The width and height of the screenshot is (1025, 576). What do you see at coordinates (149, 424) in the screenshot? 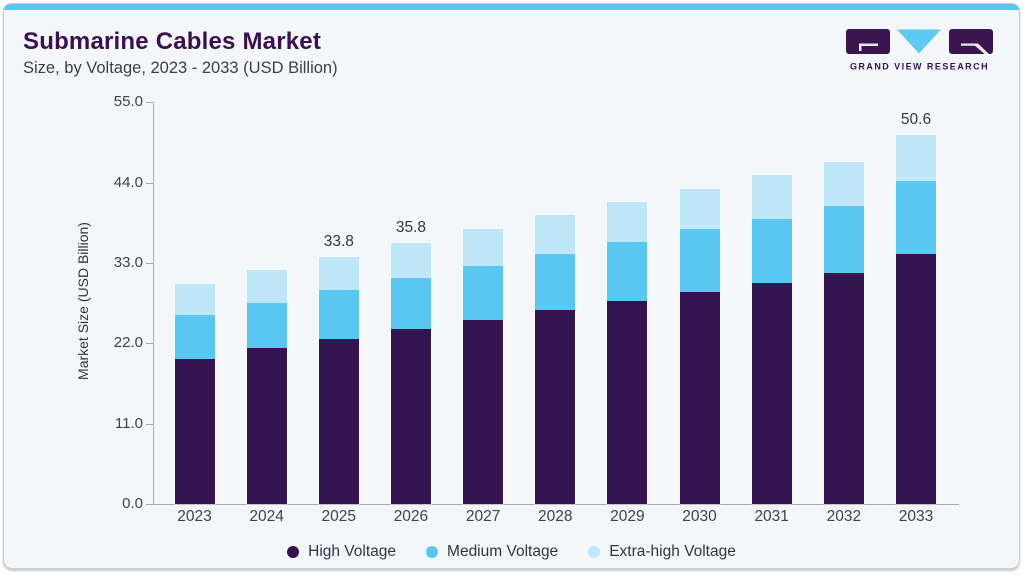
I see `y-tick-mark-11.0` at bounding box center [149, 424].